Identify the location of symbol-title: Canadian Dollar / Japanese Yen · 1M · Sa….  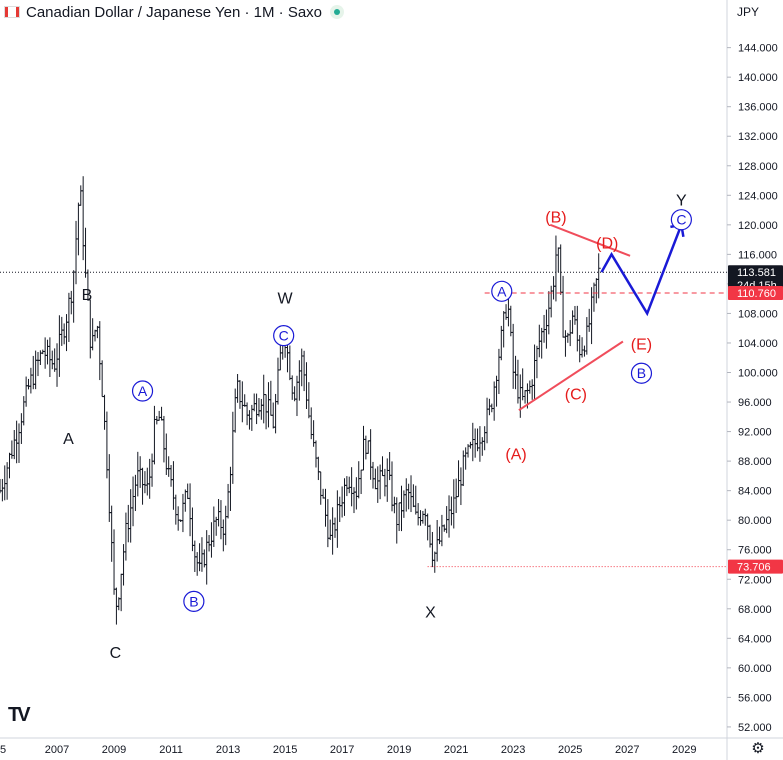
(174, 12).